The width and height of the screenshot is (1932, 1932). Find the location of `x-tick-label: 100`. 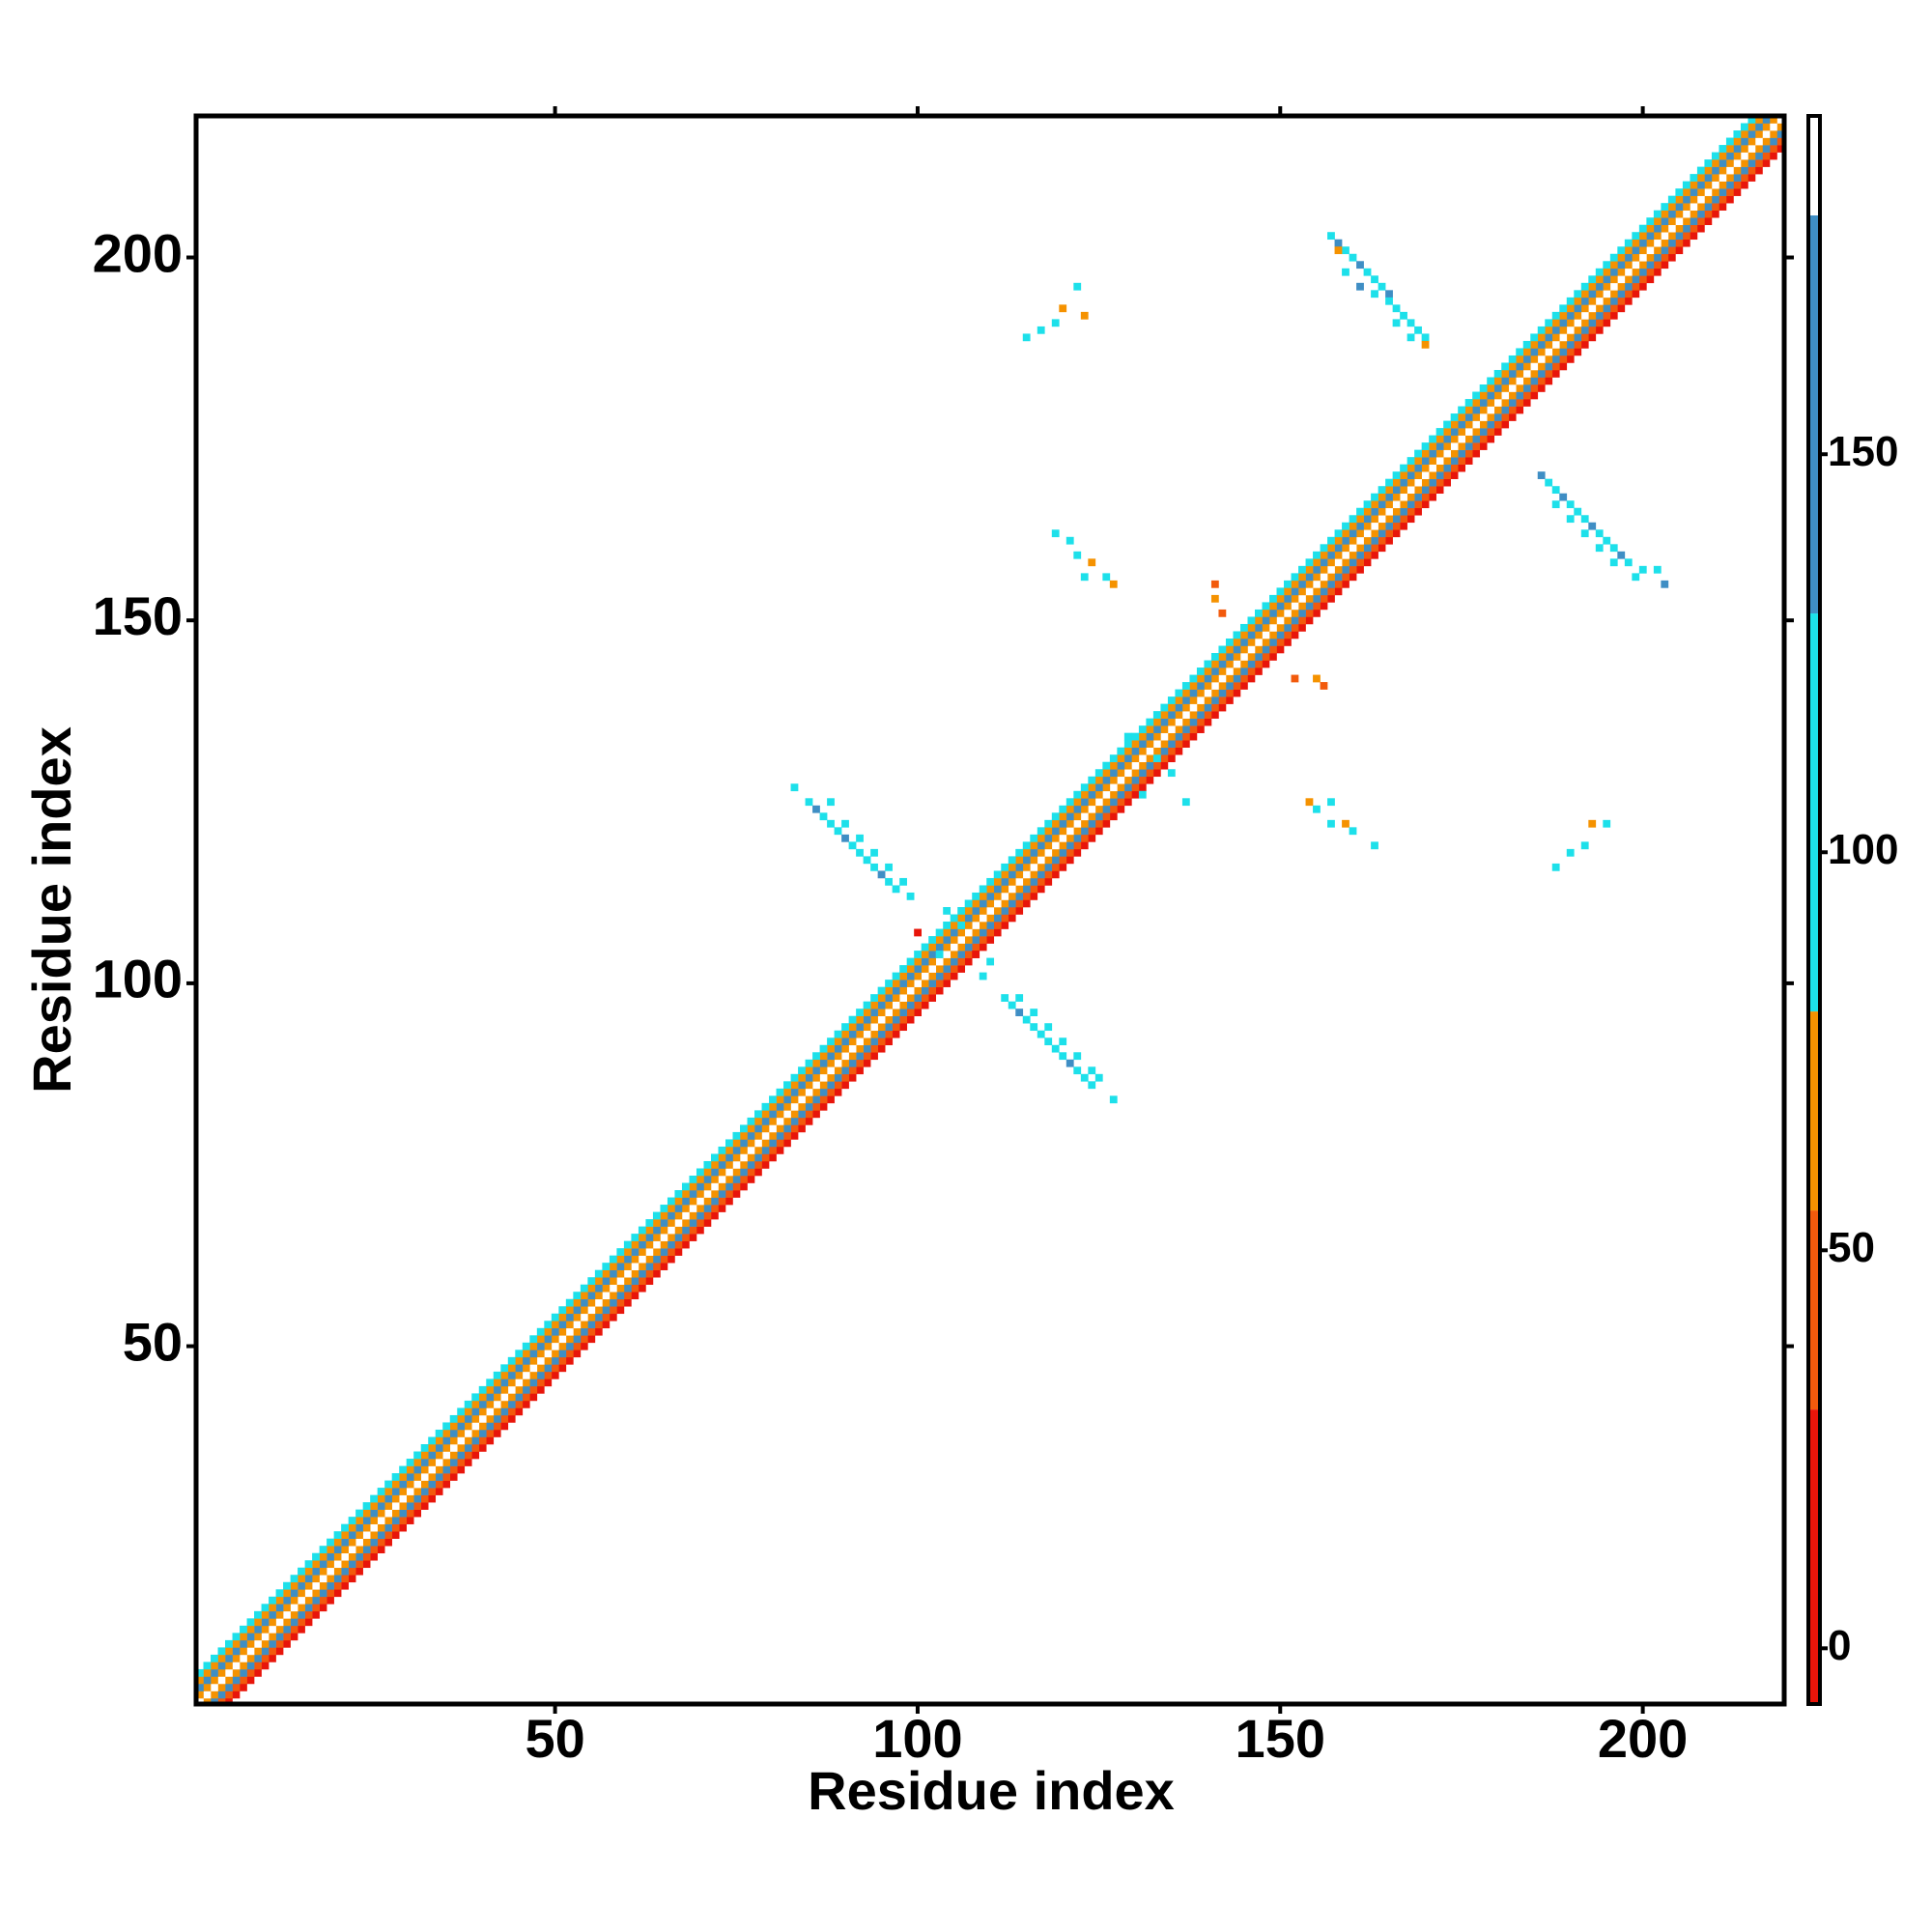

x-tick-label: 100 is located at coordinates (917, 1738).